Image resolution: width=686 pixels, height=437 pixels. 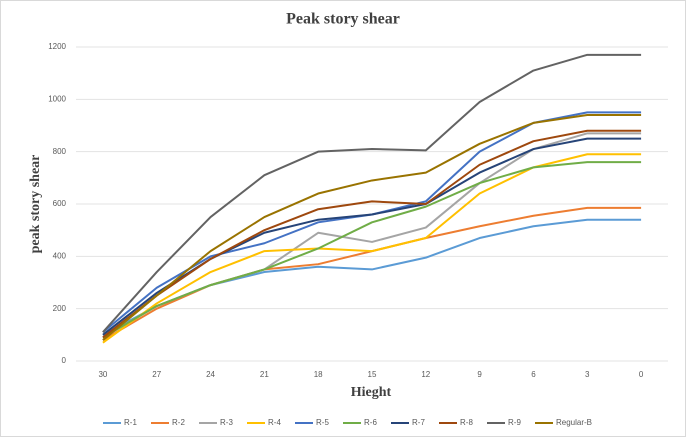 I want to click on legend-label: R-2, so click(x=178, y=422).